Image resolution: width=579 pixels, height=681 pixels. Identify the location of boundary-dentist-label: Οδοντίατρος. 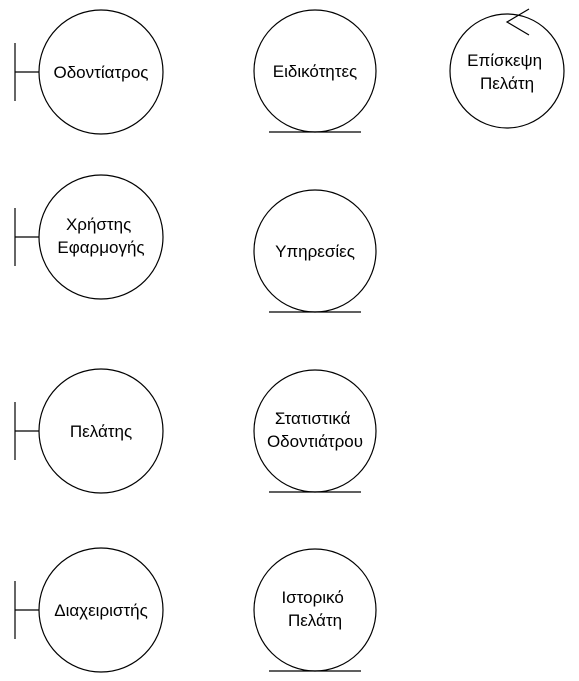
(101, 72).